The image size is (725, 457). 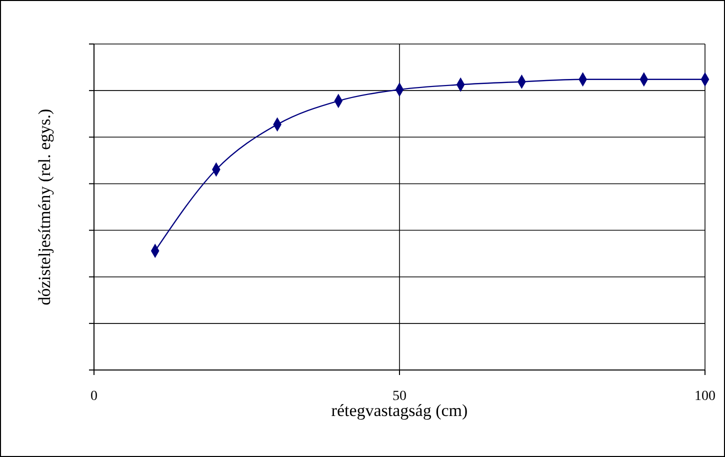 What do you see at coordinates (94, 396) in the screenshot?
I see `x-tick-label: 0` at bounding box center [94, 396].